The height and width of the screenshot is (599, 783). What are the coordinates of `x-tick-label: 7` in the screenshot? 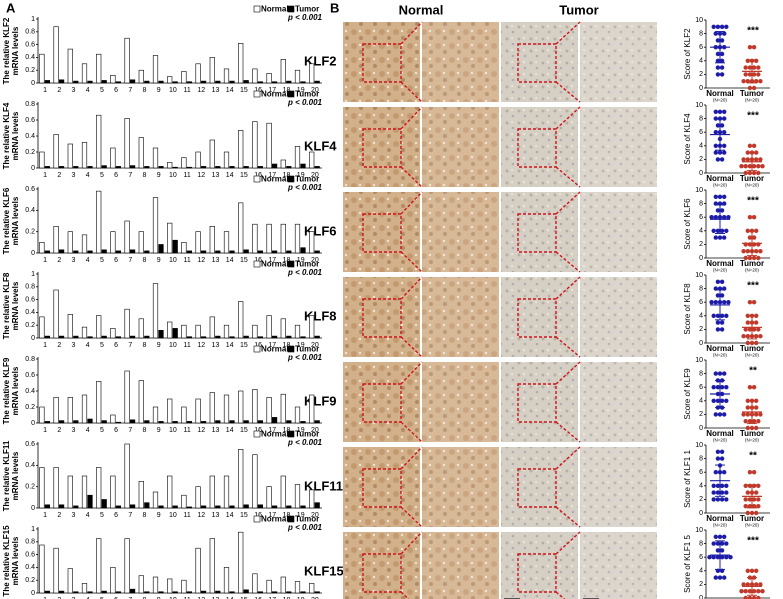 It's located at (130, 175).